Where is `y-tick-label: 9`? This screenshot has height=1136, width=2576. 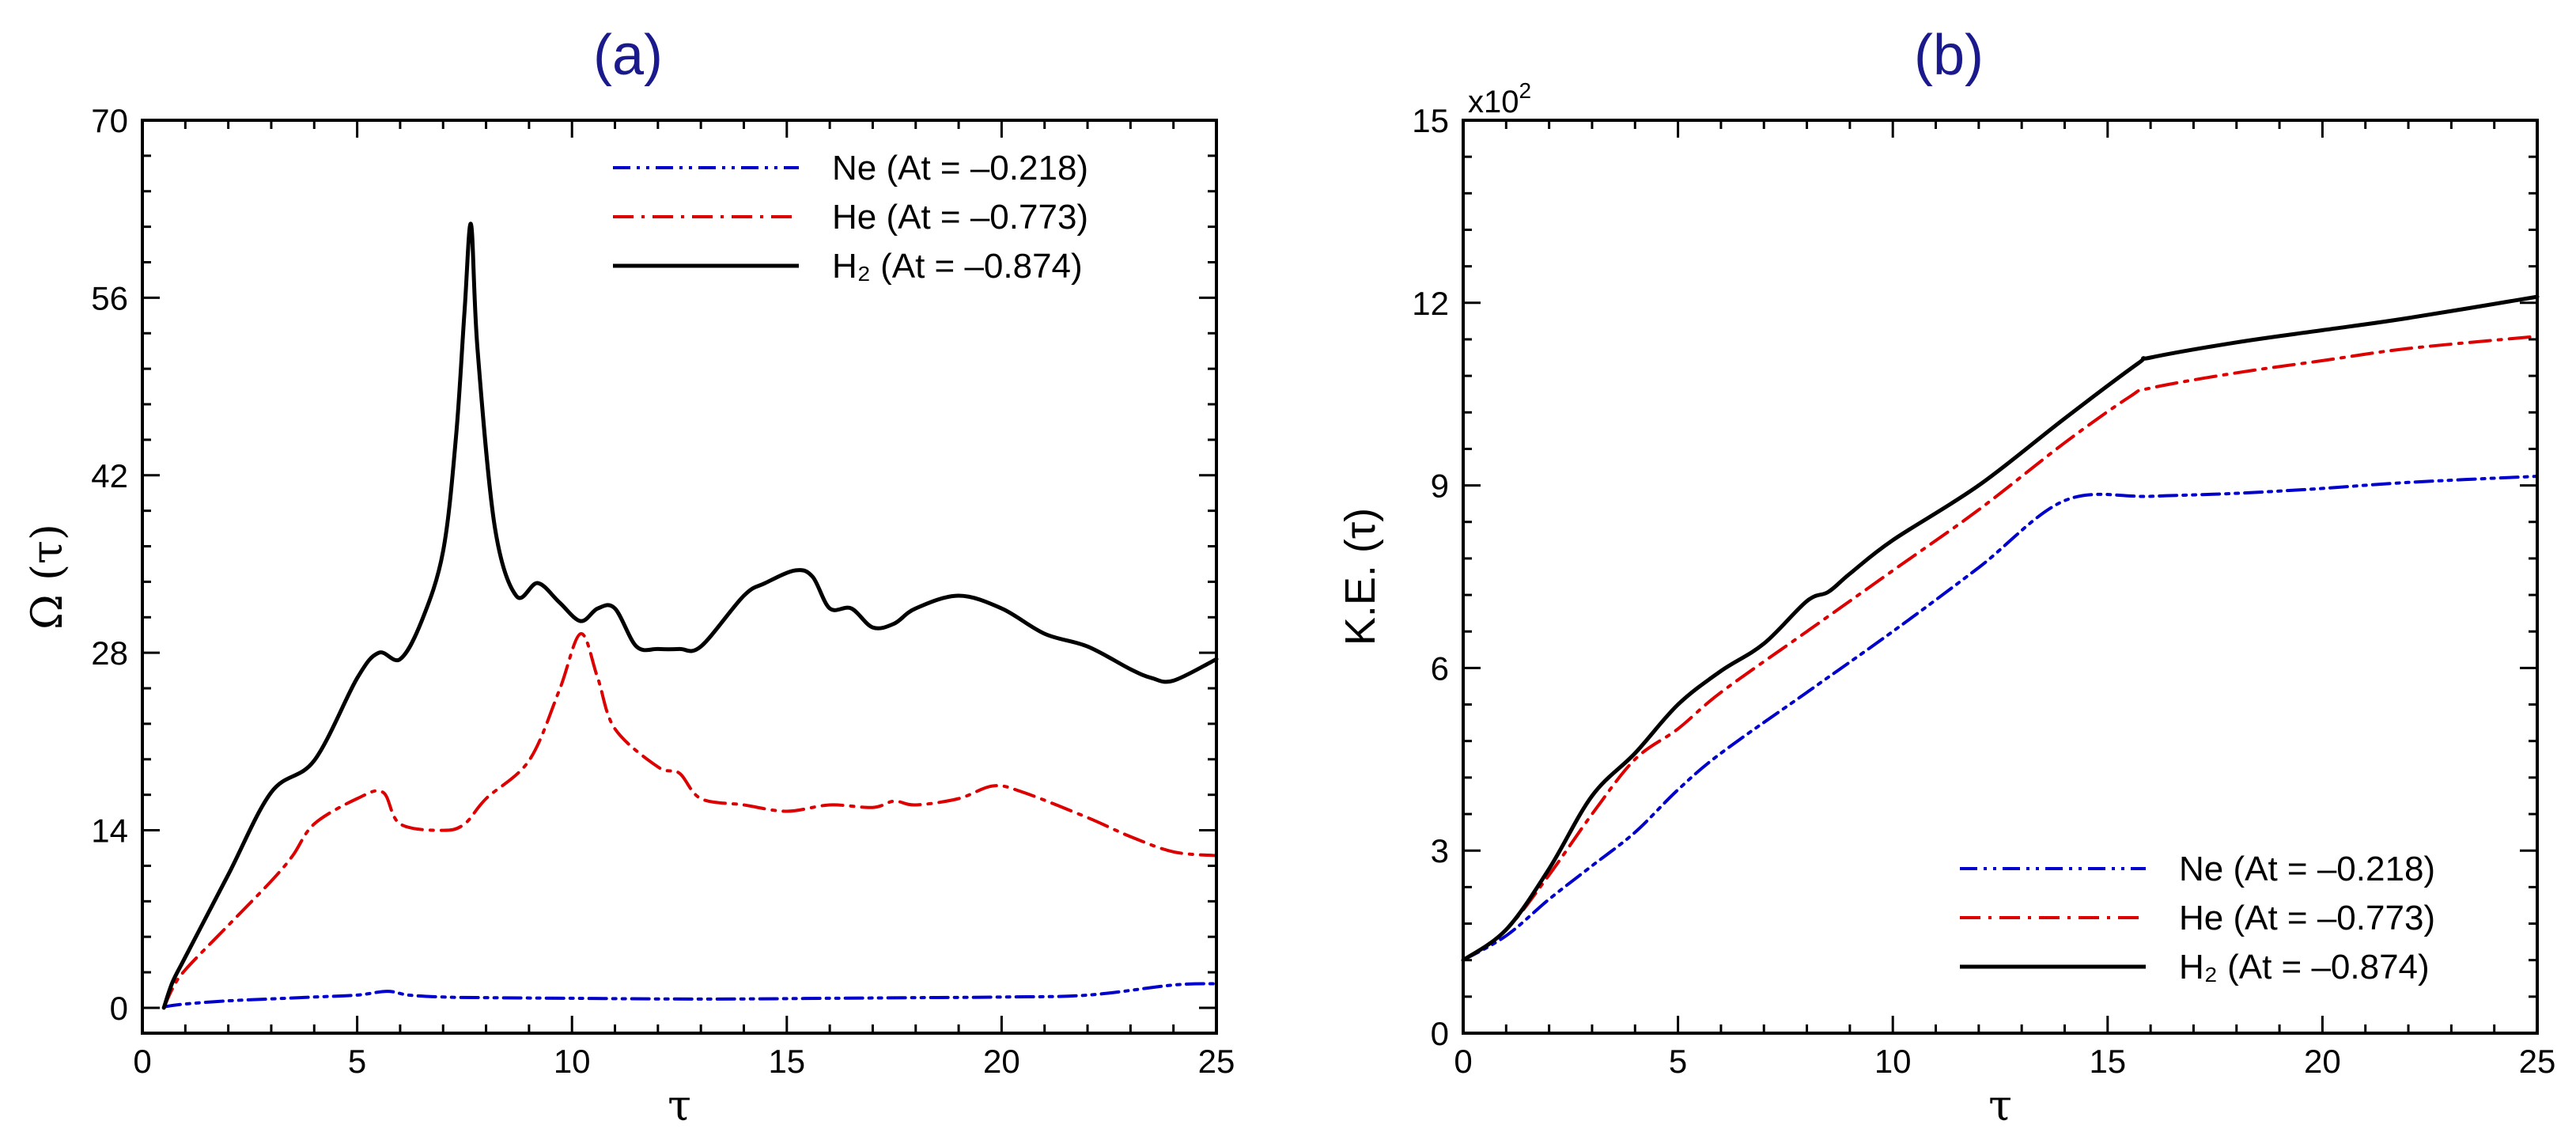
y-tick-label: 9 is located at coordinates (1440, 486).